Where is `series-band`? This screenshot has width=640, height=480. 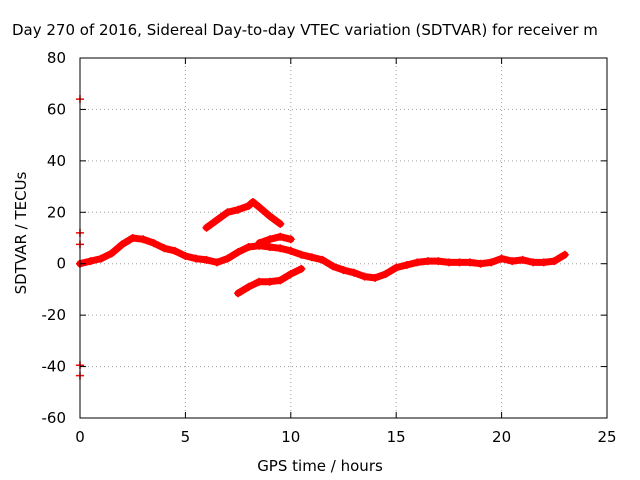 series-band is located at coordinates (275, 240).